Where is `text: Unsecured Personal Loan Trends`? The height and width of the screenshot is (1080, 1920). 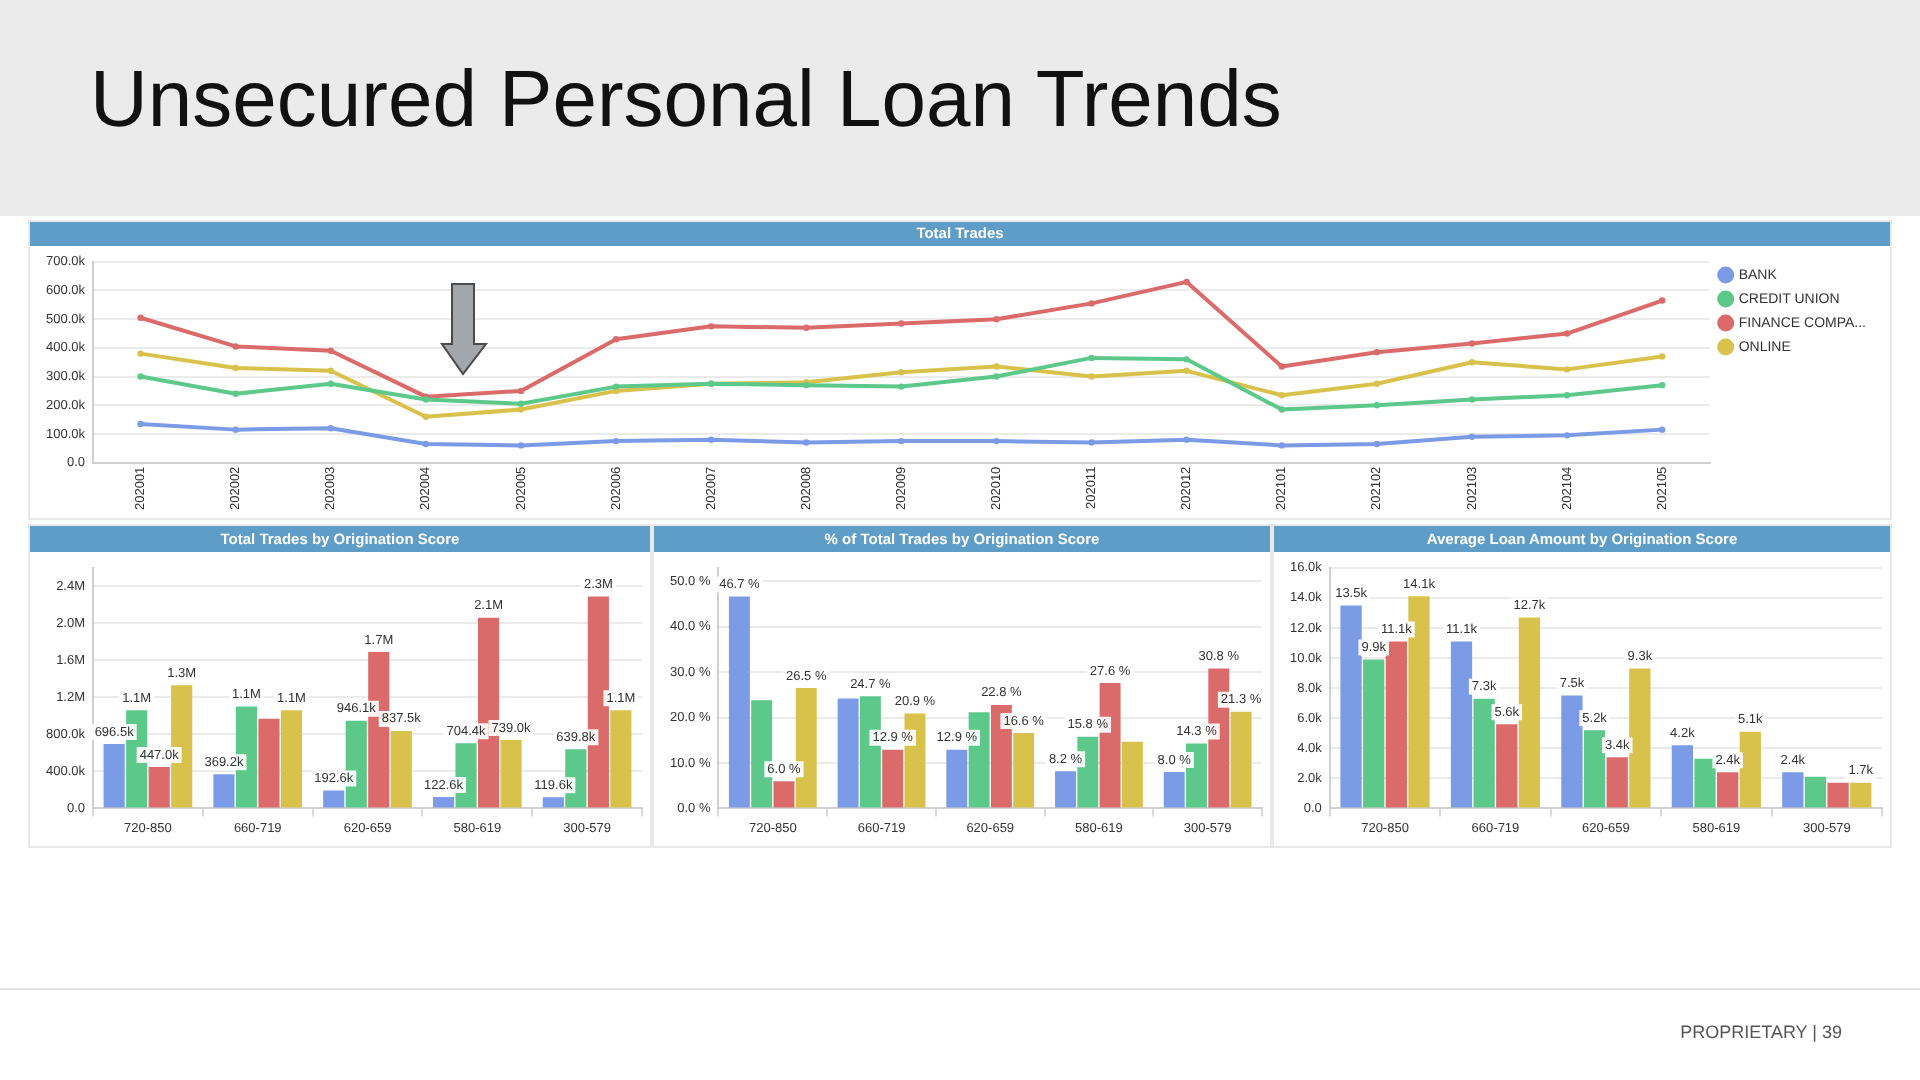 text: Unsecured Personal Loan Trends is located at coordinates (686, 101).